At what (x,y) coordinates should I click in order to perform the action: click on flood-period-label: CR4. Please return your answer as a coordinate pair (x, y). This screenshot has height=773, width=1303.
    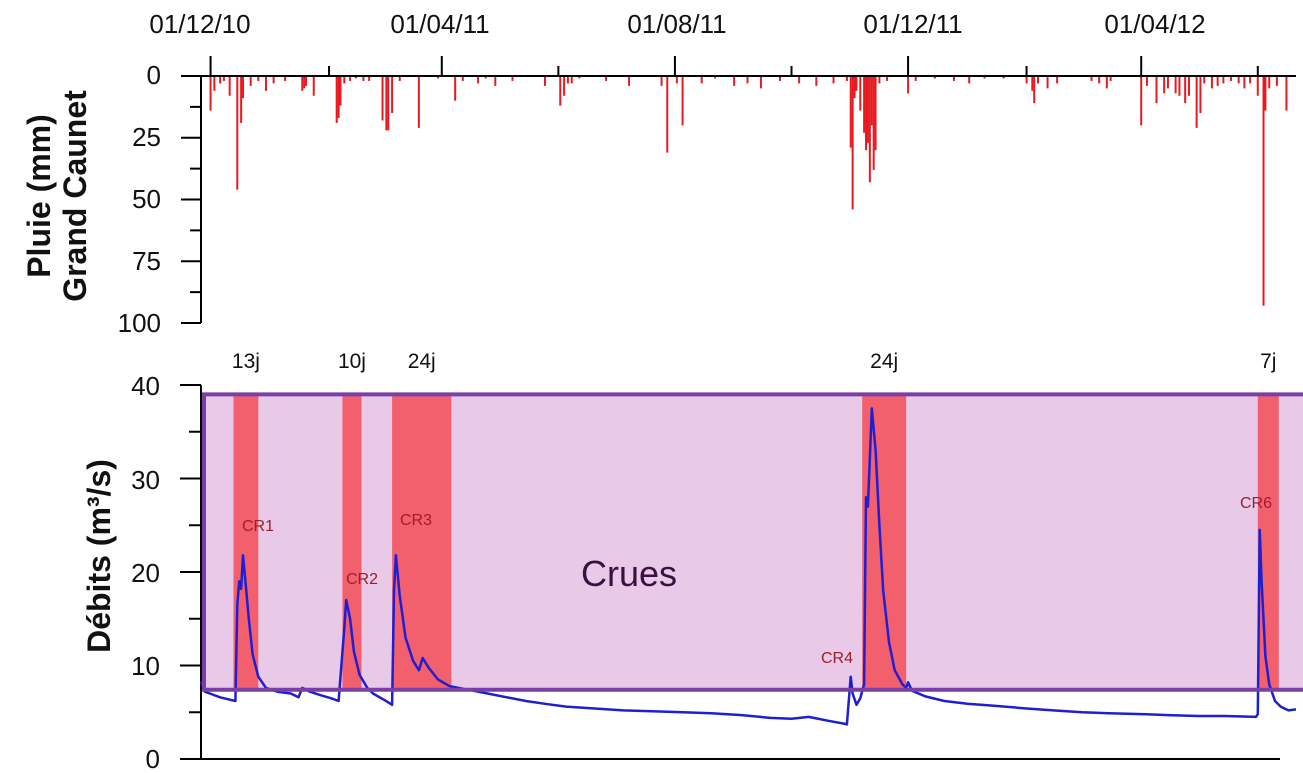
    Looking at the image, I should click on (837, 658).